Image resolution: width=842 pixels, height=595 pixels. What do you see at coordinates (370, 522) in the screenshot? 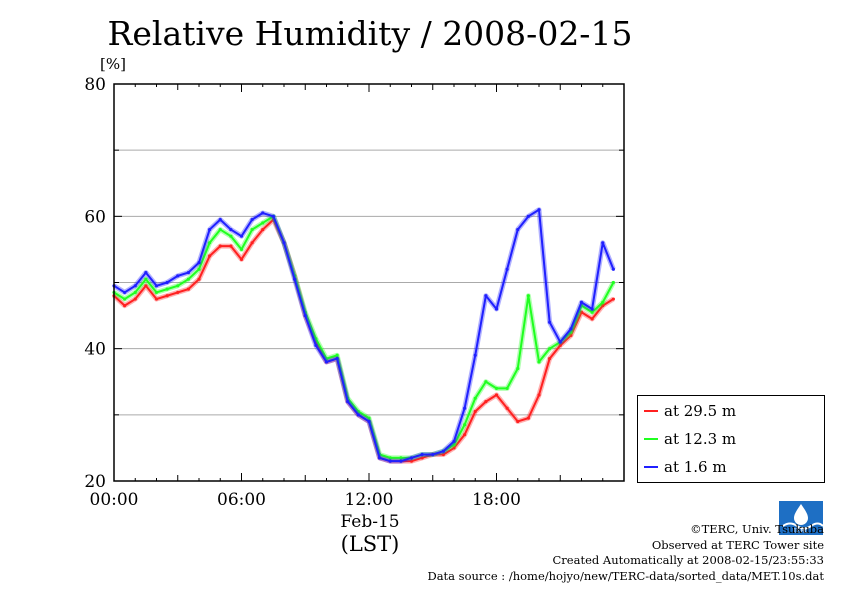
I see `x-axis-date-label: Feb-15` at bounding box center [370, 522].